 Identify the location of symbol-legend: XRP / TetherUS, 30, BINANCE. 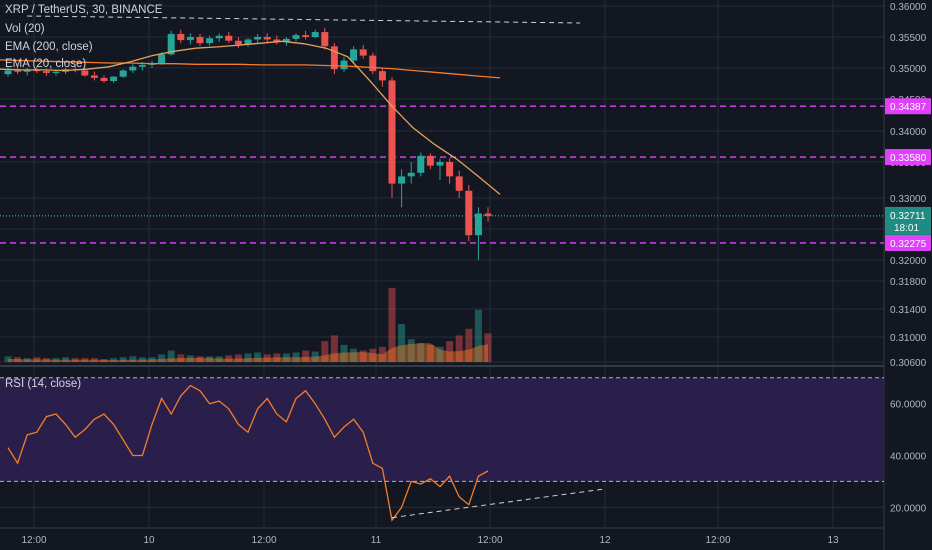
(84, 10).